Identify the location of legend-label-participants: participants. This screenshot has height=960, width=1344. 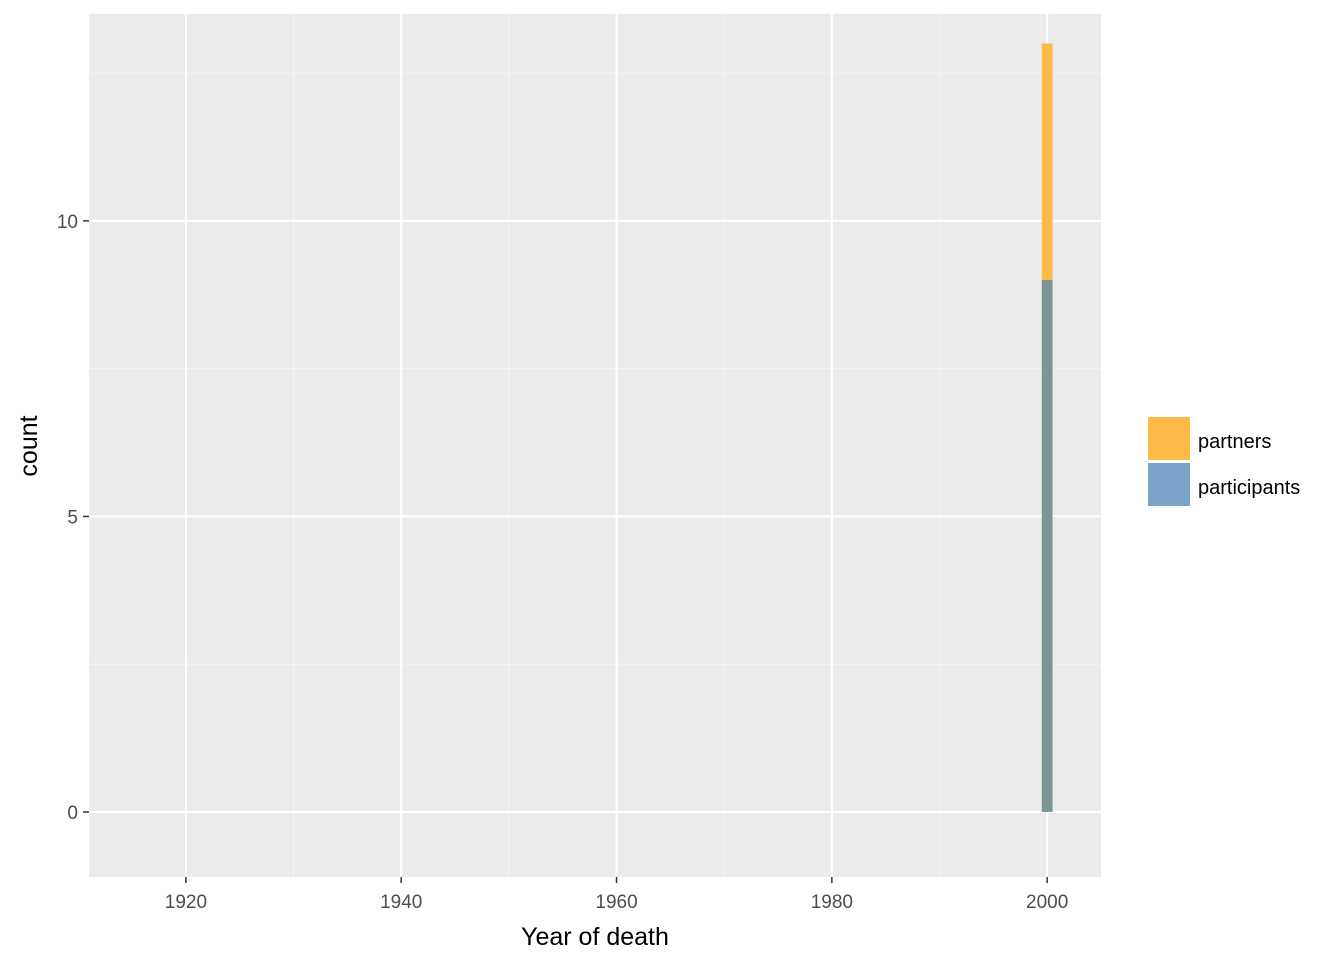
(1249, 488).